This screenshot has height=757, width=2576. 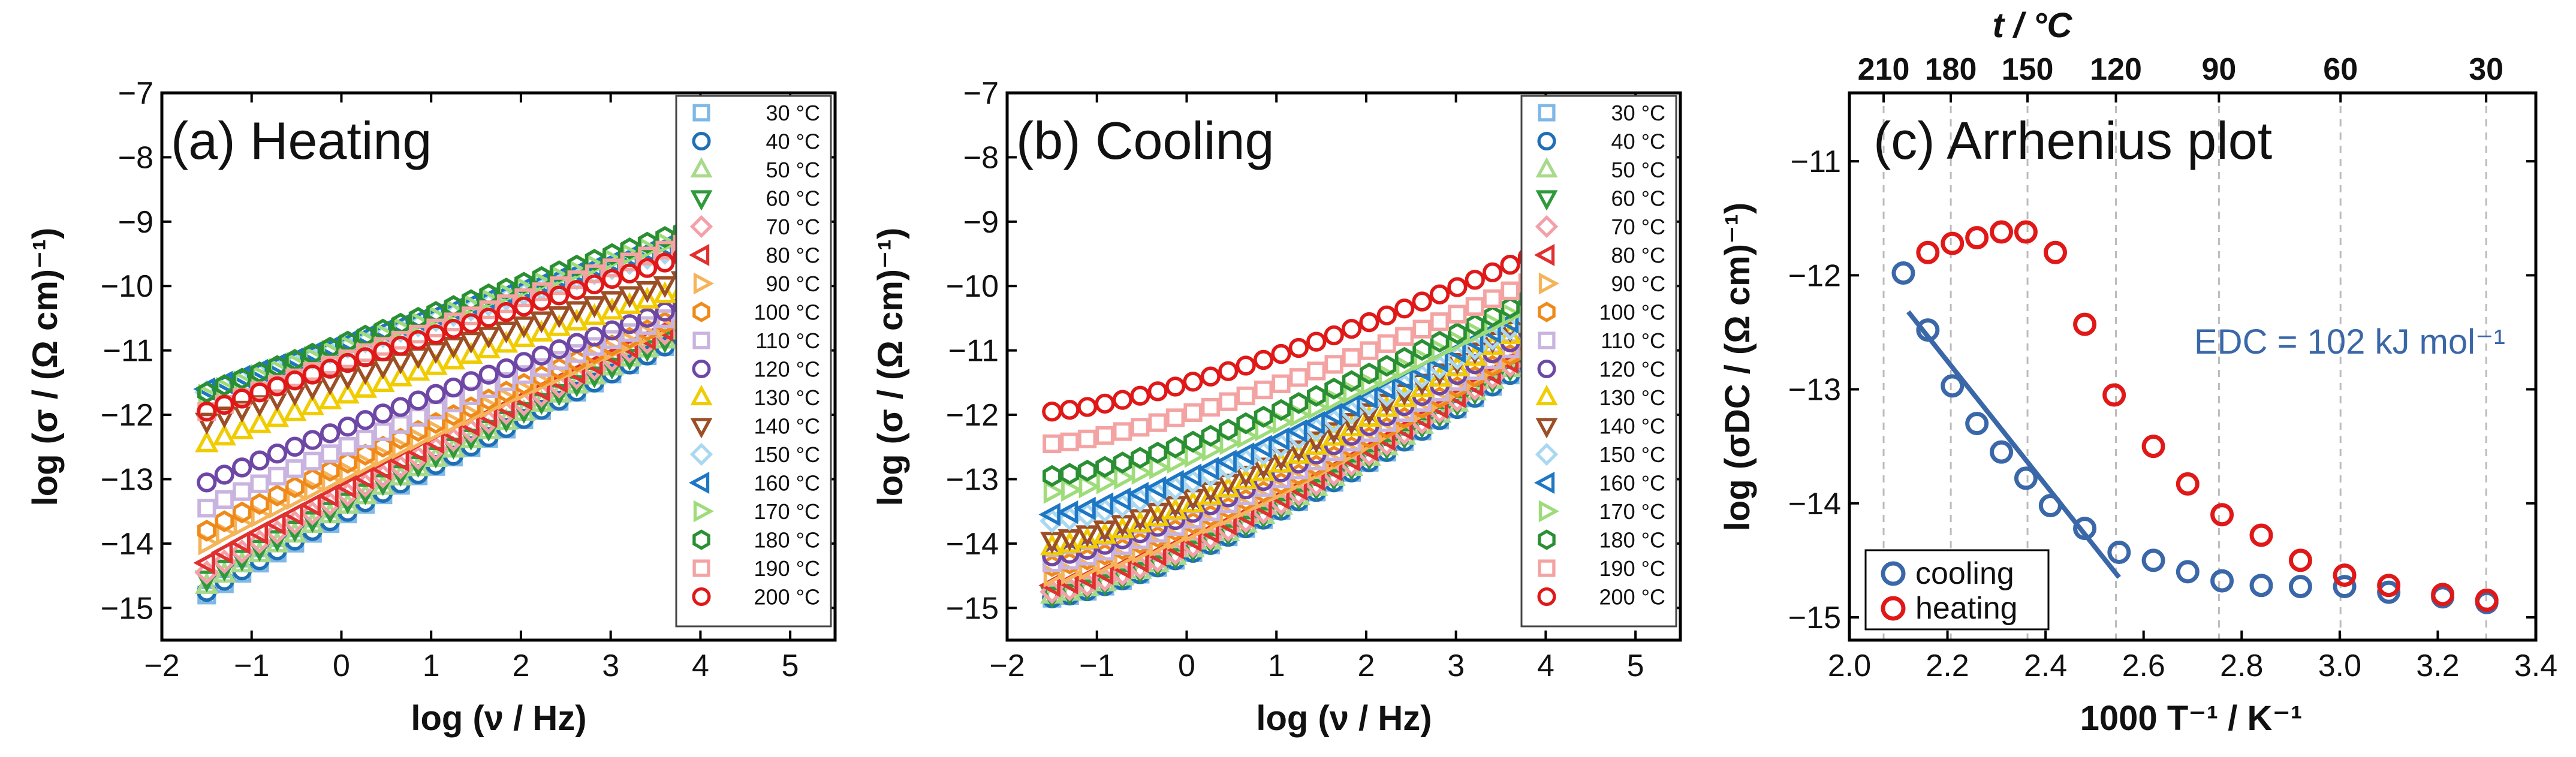 What do you see at coordinates (1632, 313) in the screenshot?
I see `legend-label: 100 °C` at bounding box center [1632, 313].